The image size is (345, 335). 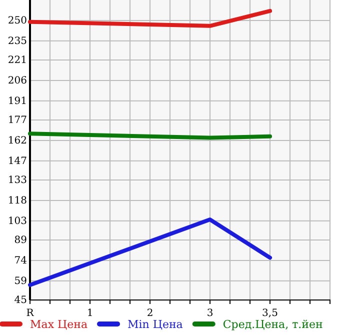 What do you see at coordinates (150, 314) in the screenshot?
I see `x-tick-label: 2` at bounding box center [150, 314].